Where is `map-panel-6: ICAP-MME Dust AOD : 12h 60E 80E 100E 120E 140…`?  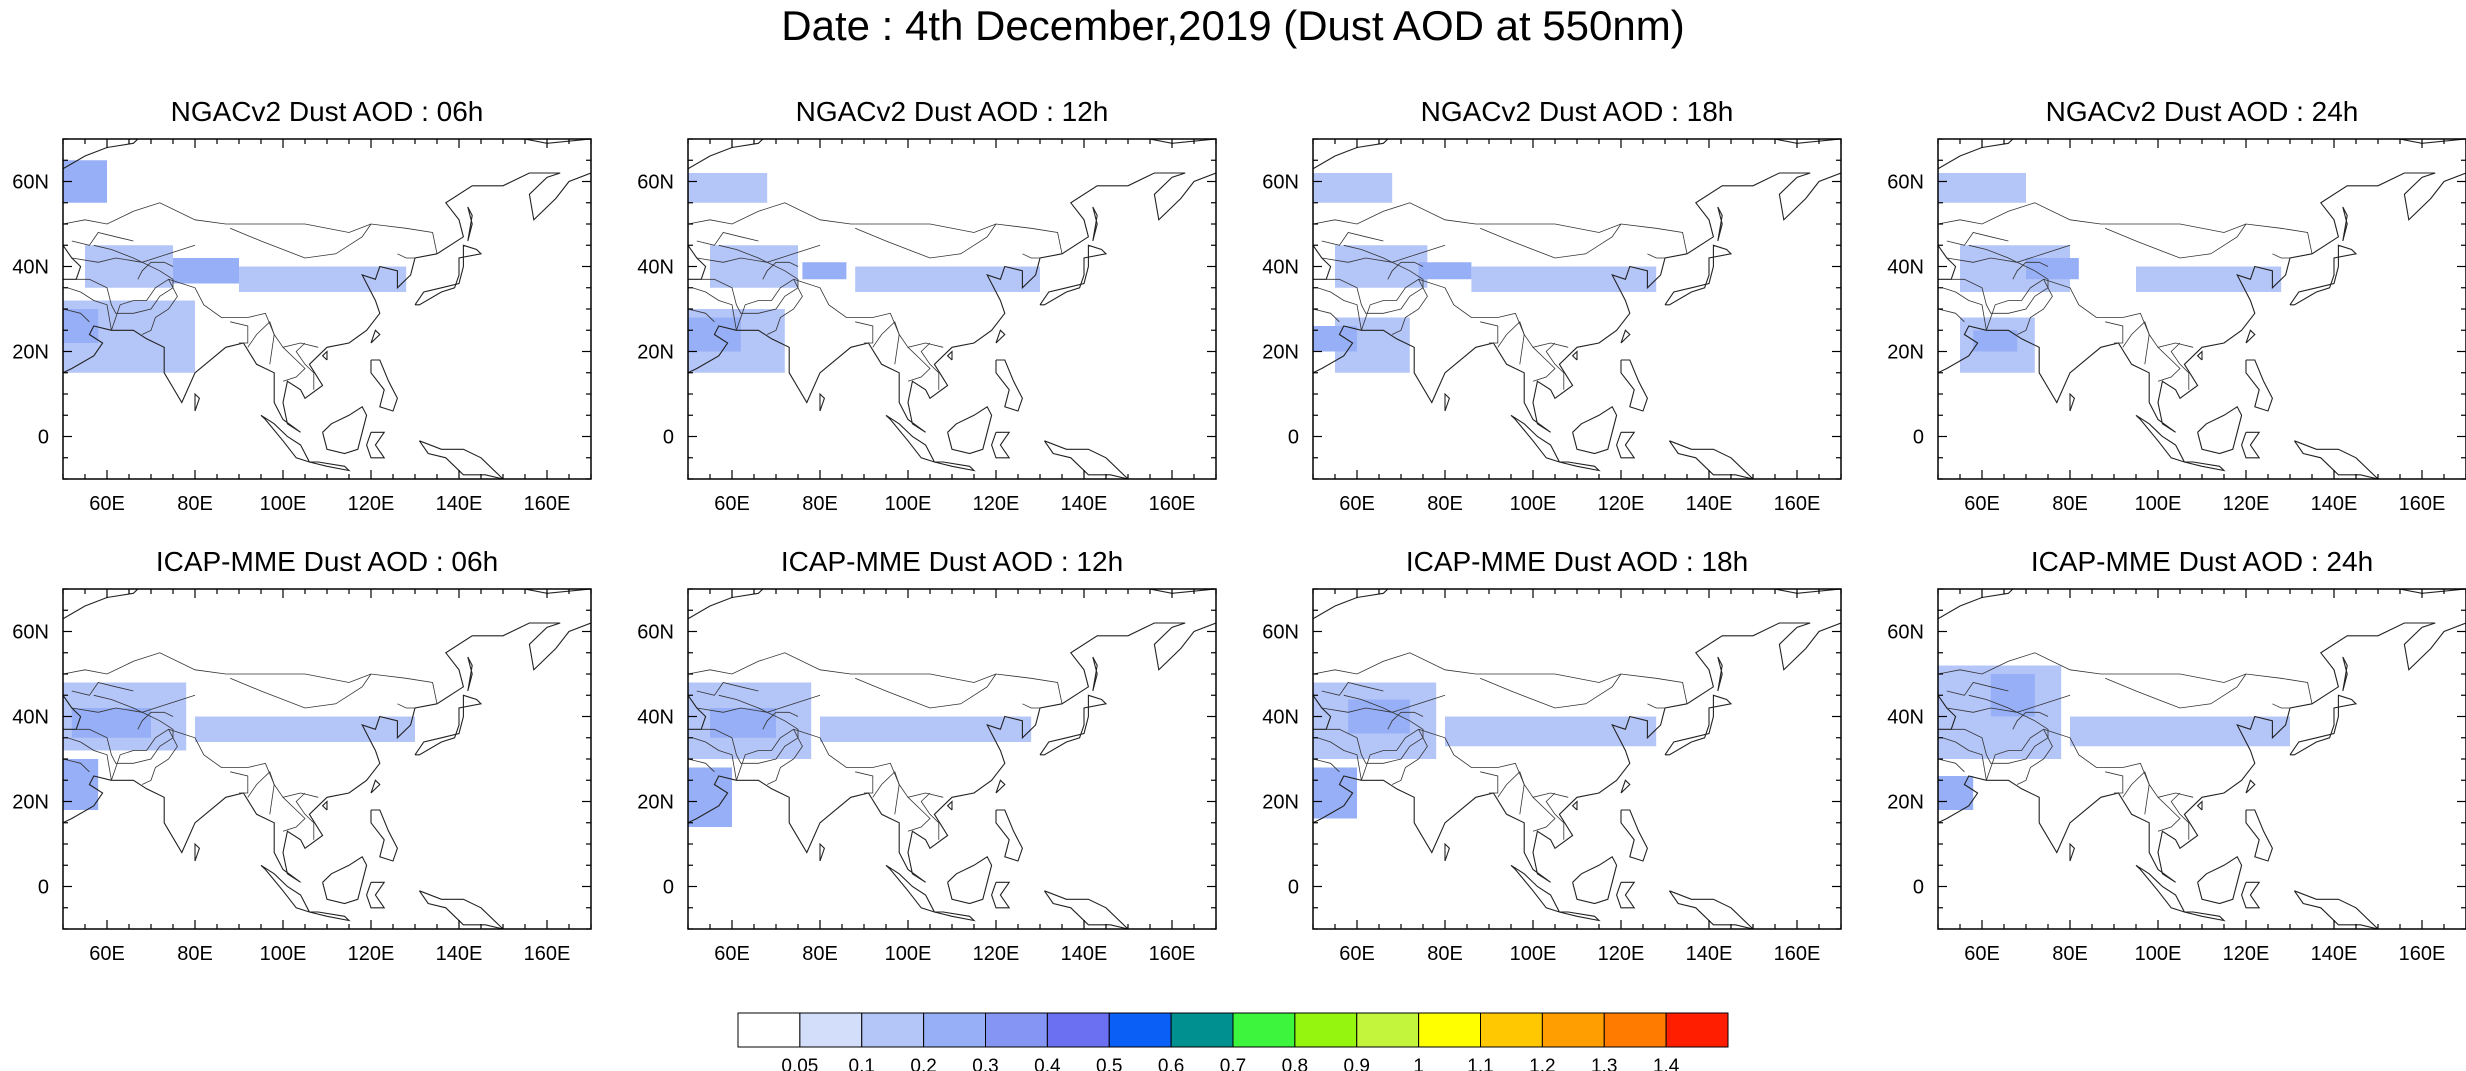
map-panel-6: ICAP-MME Dust AOD : 12h 60E 80E 100E 120E 140… is located at coordinates (927, 755).